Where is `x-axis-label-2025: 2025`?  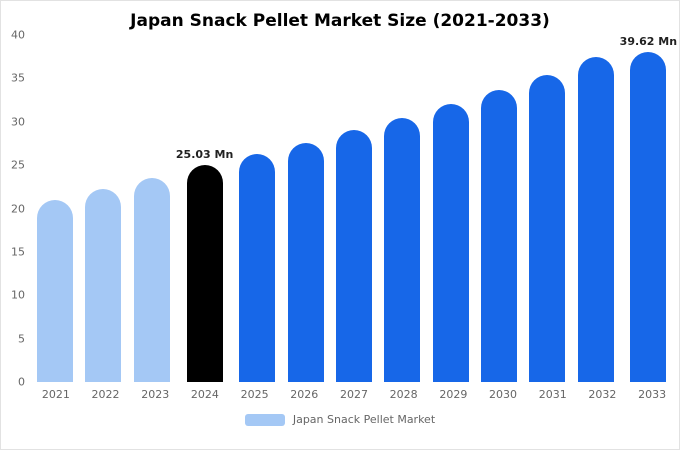
x-axis-label-2025: 2025 is located at coordinates (254, 394).